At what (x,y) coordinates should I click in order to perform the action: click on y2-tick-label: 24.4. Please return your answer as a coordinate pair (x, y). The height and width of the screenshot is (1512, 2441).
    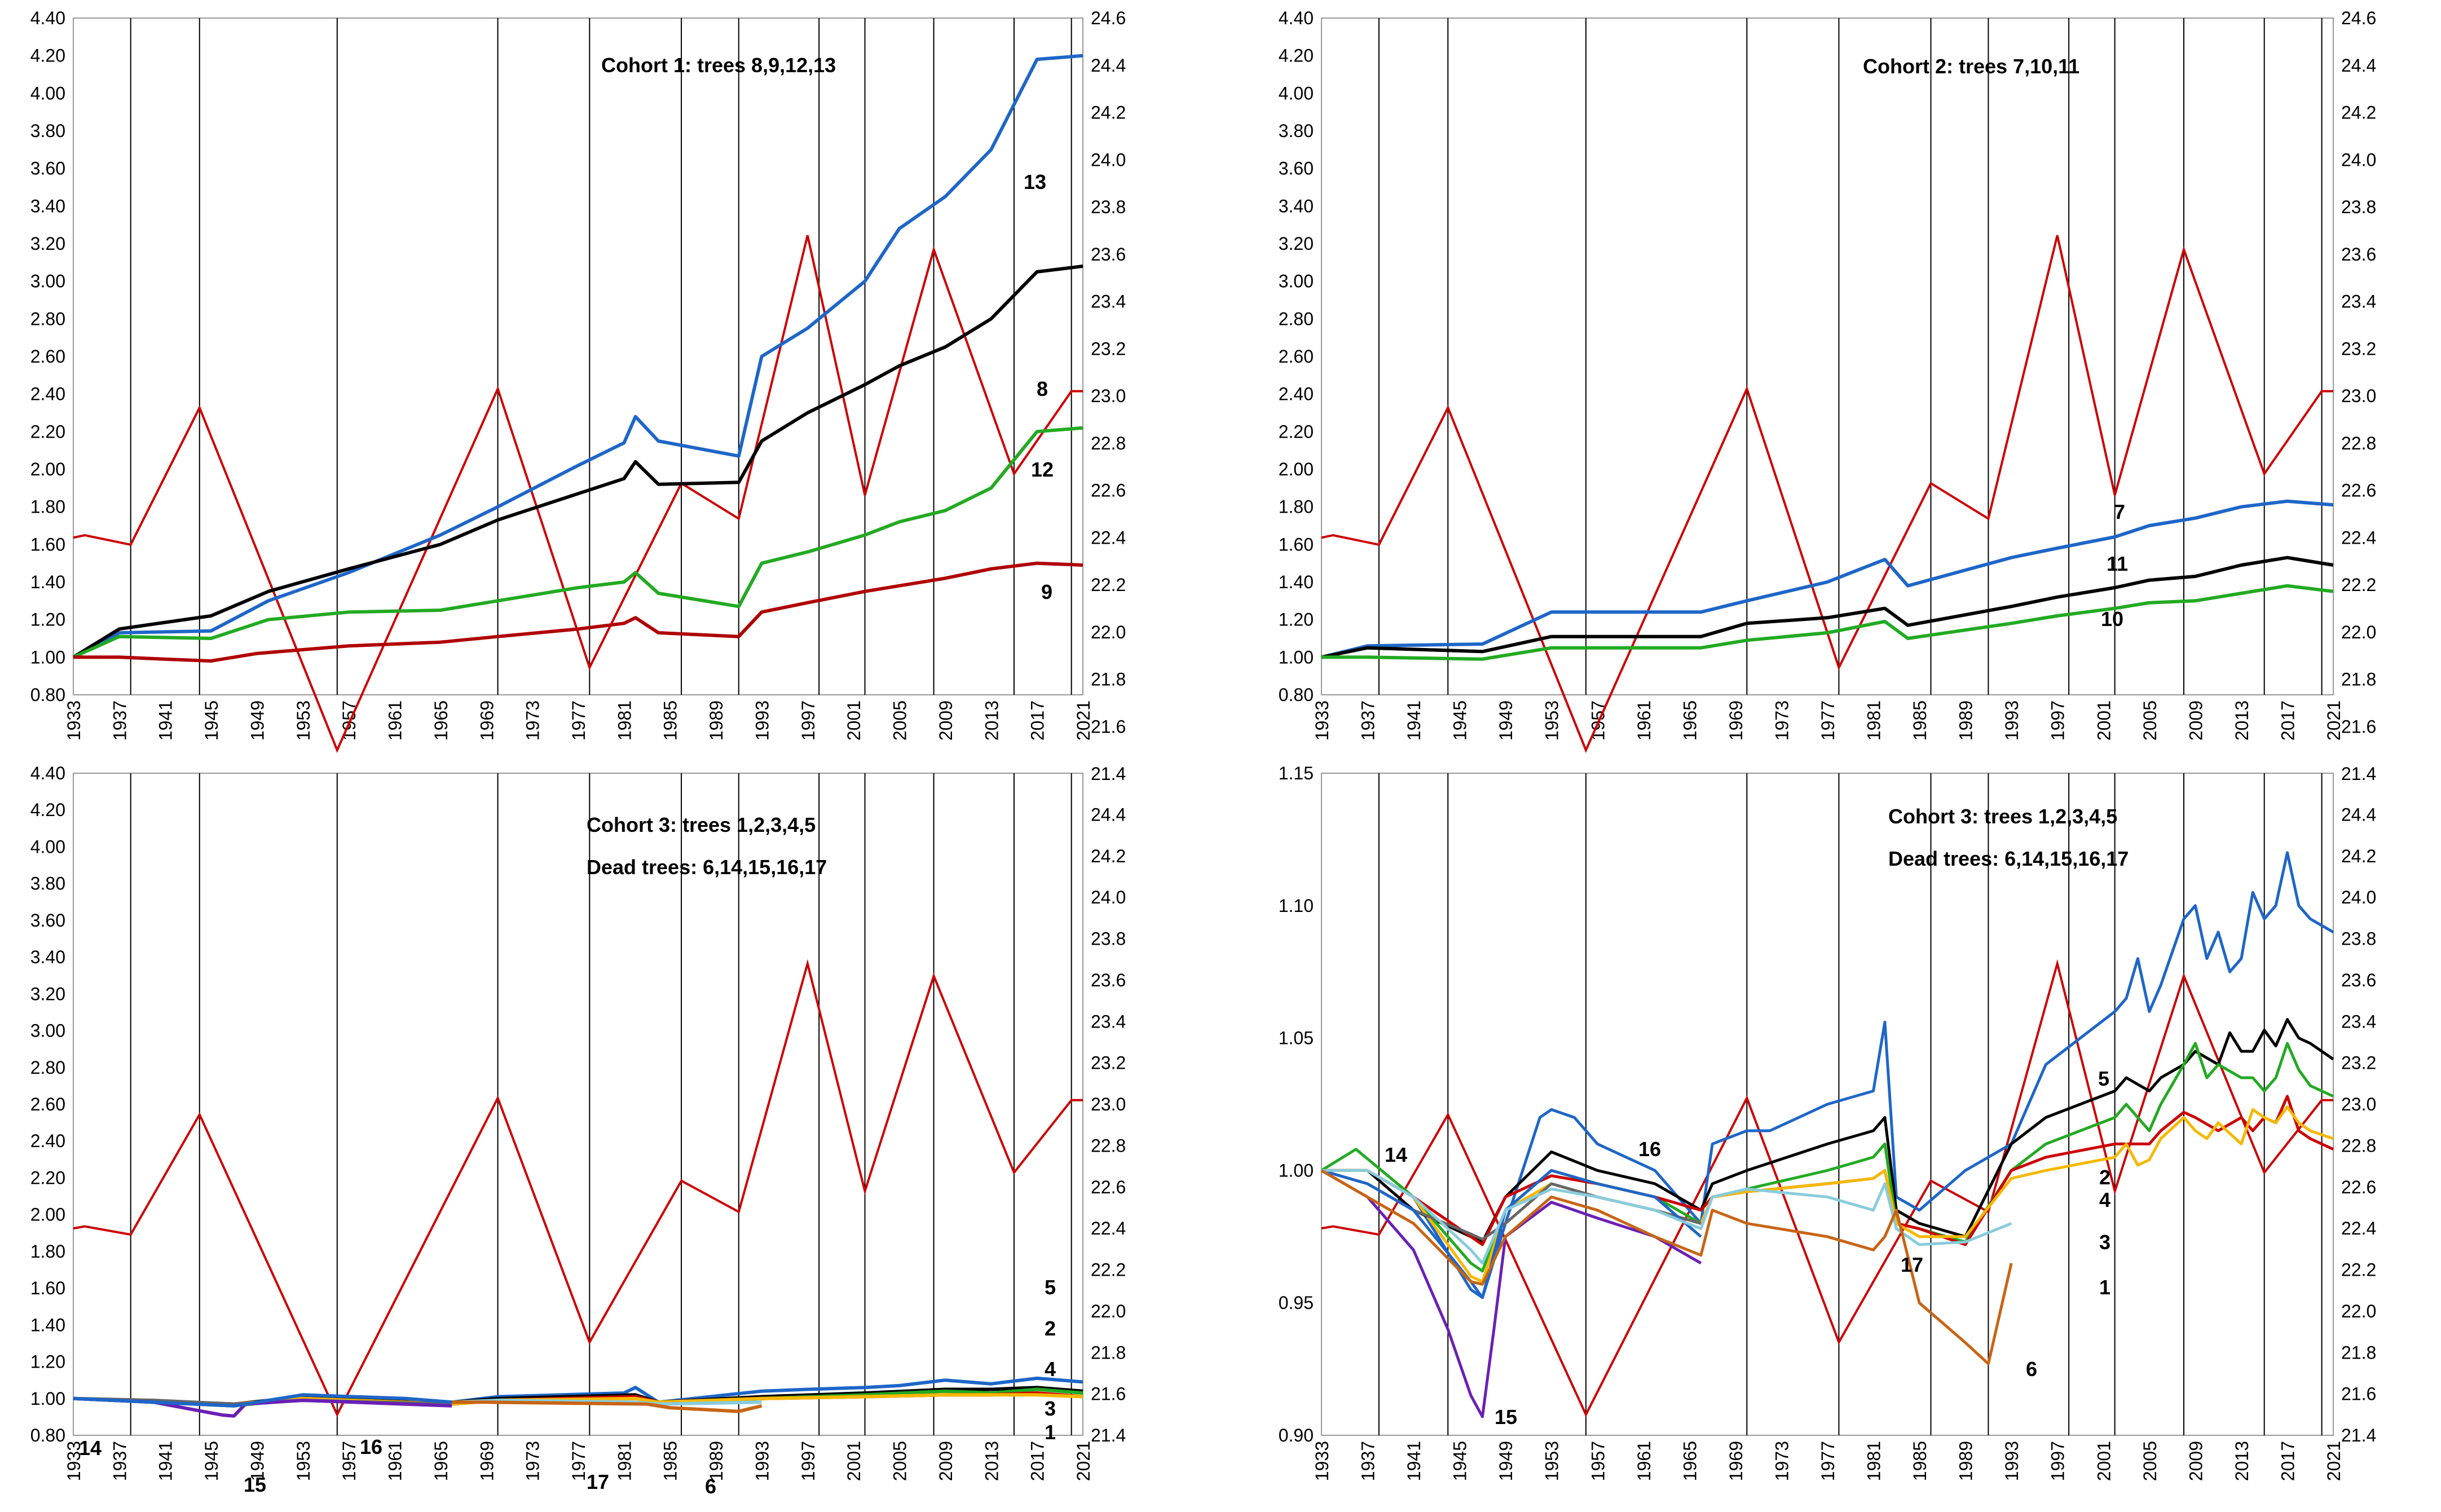
    Looking at the image, I should click on (1108, 815).